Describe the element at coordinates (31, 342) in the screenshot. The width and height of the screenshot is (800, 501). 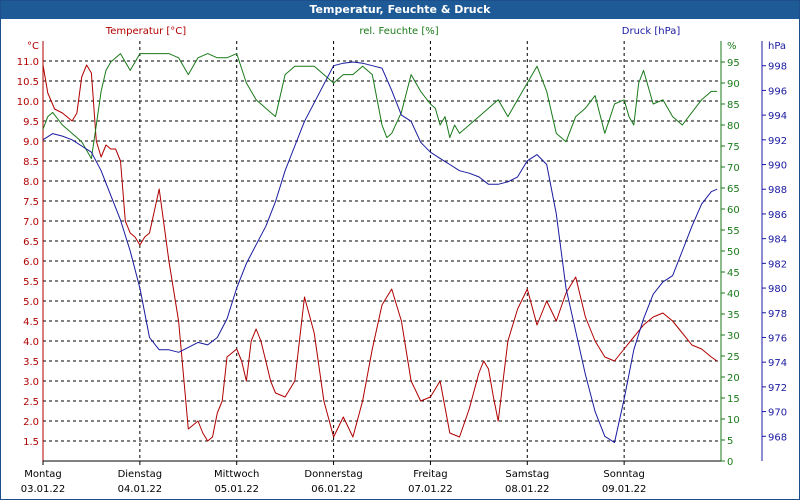
I see `temperature-tick-label: 4.0` at that location.